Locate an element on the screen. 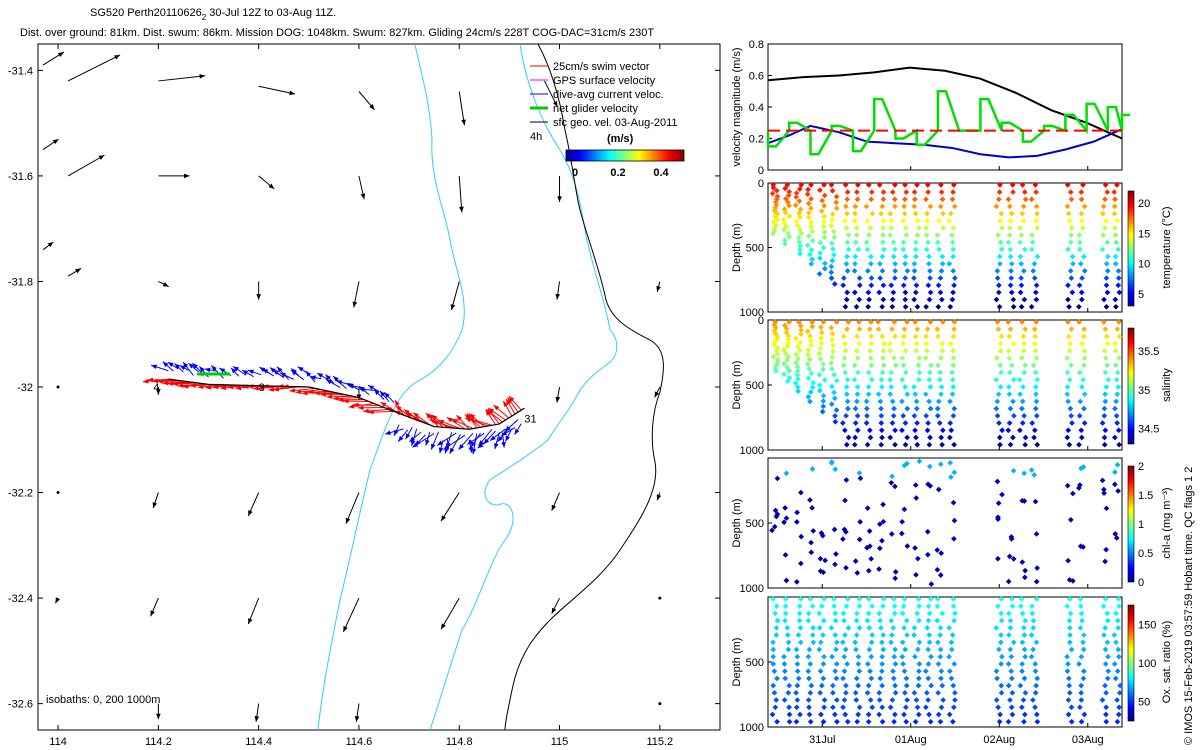  coastline is located at coordinates (584, 387).